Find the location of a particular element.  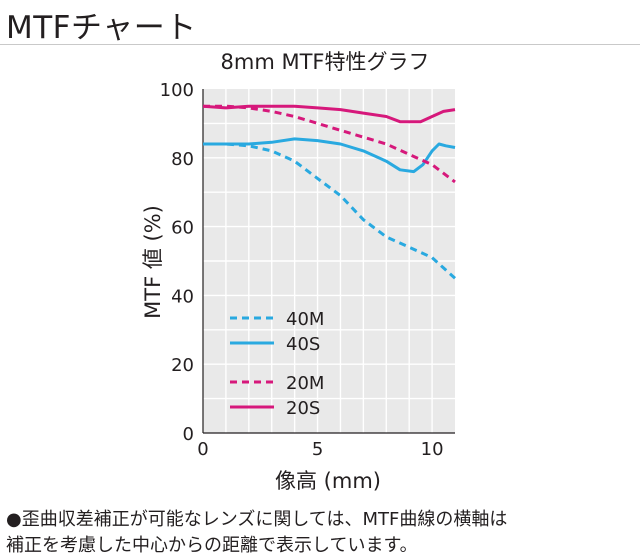

series-line-40s is located at coordinates (329, 155).